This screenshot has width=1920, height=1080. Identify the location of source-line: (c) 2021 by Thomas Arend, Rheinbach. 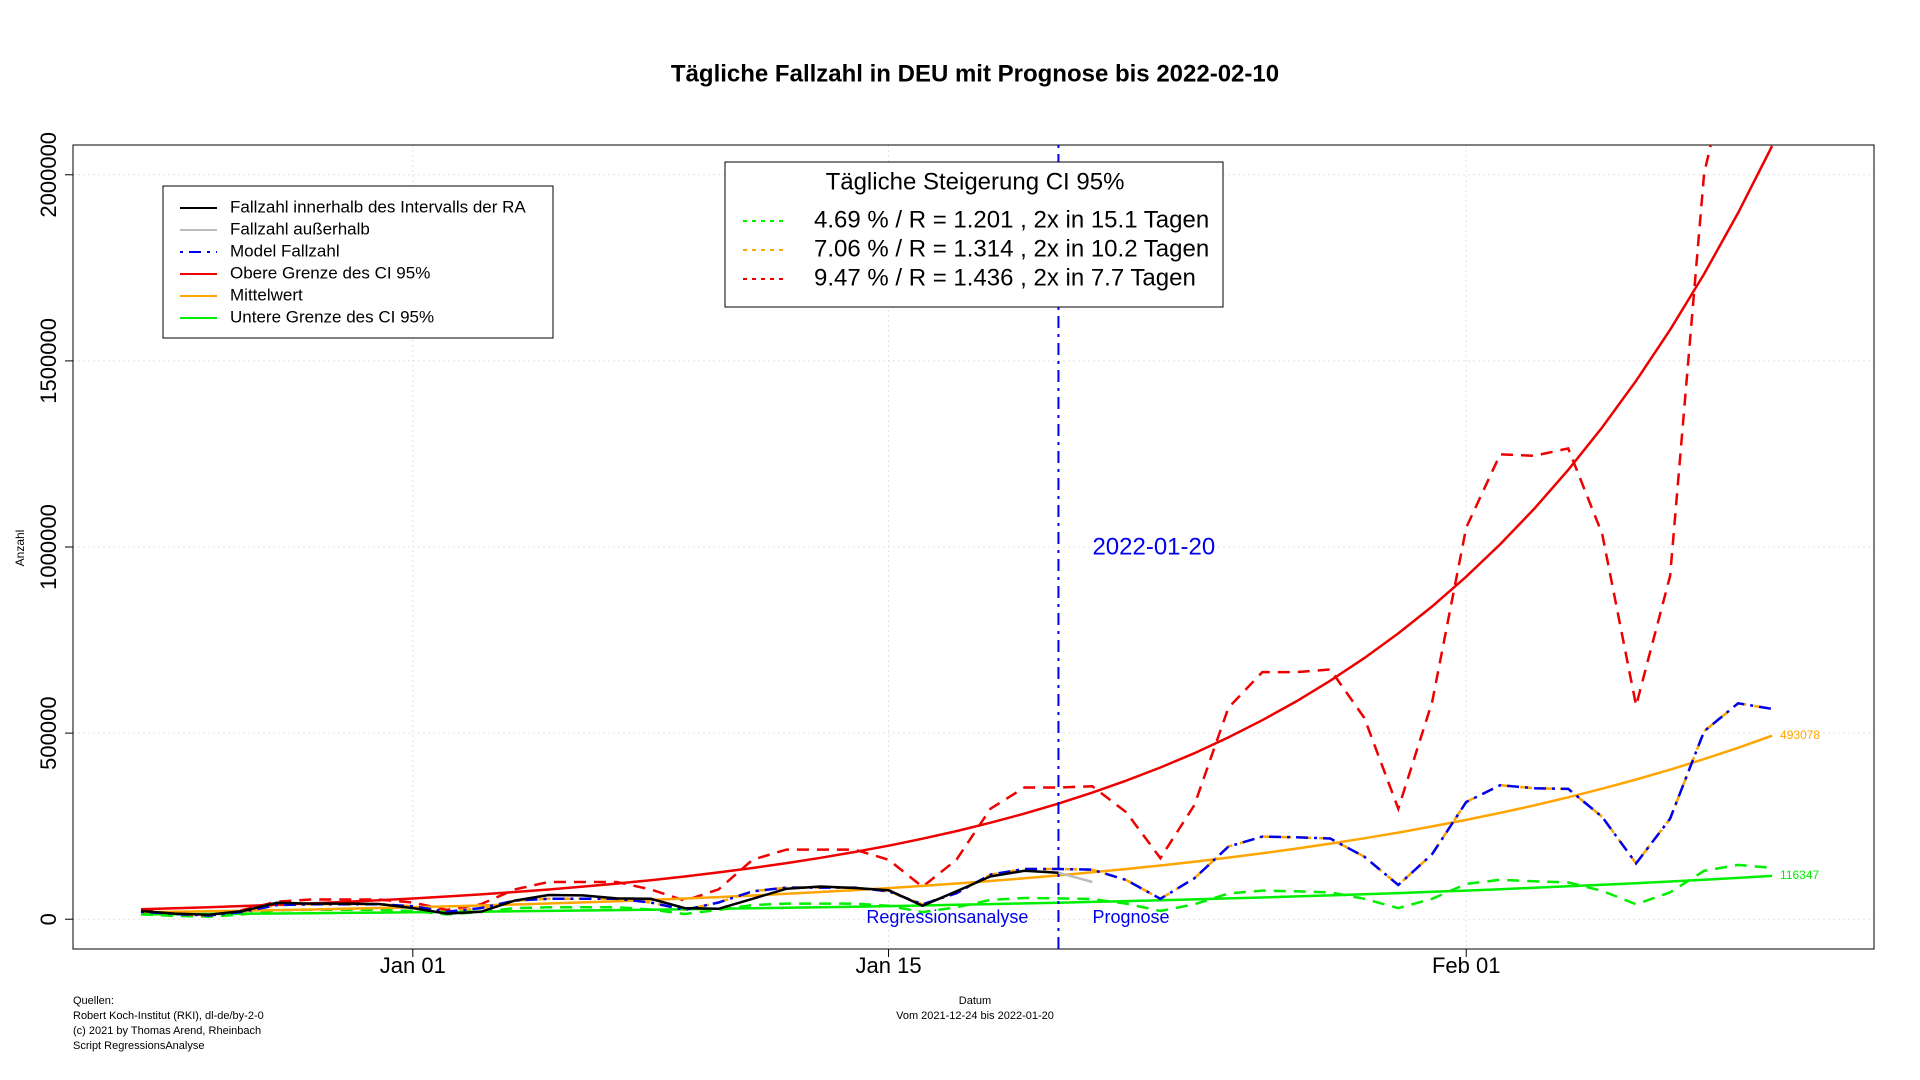
(167, 1031).